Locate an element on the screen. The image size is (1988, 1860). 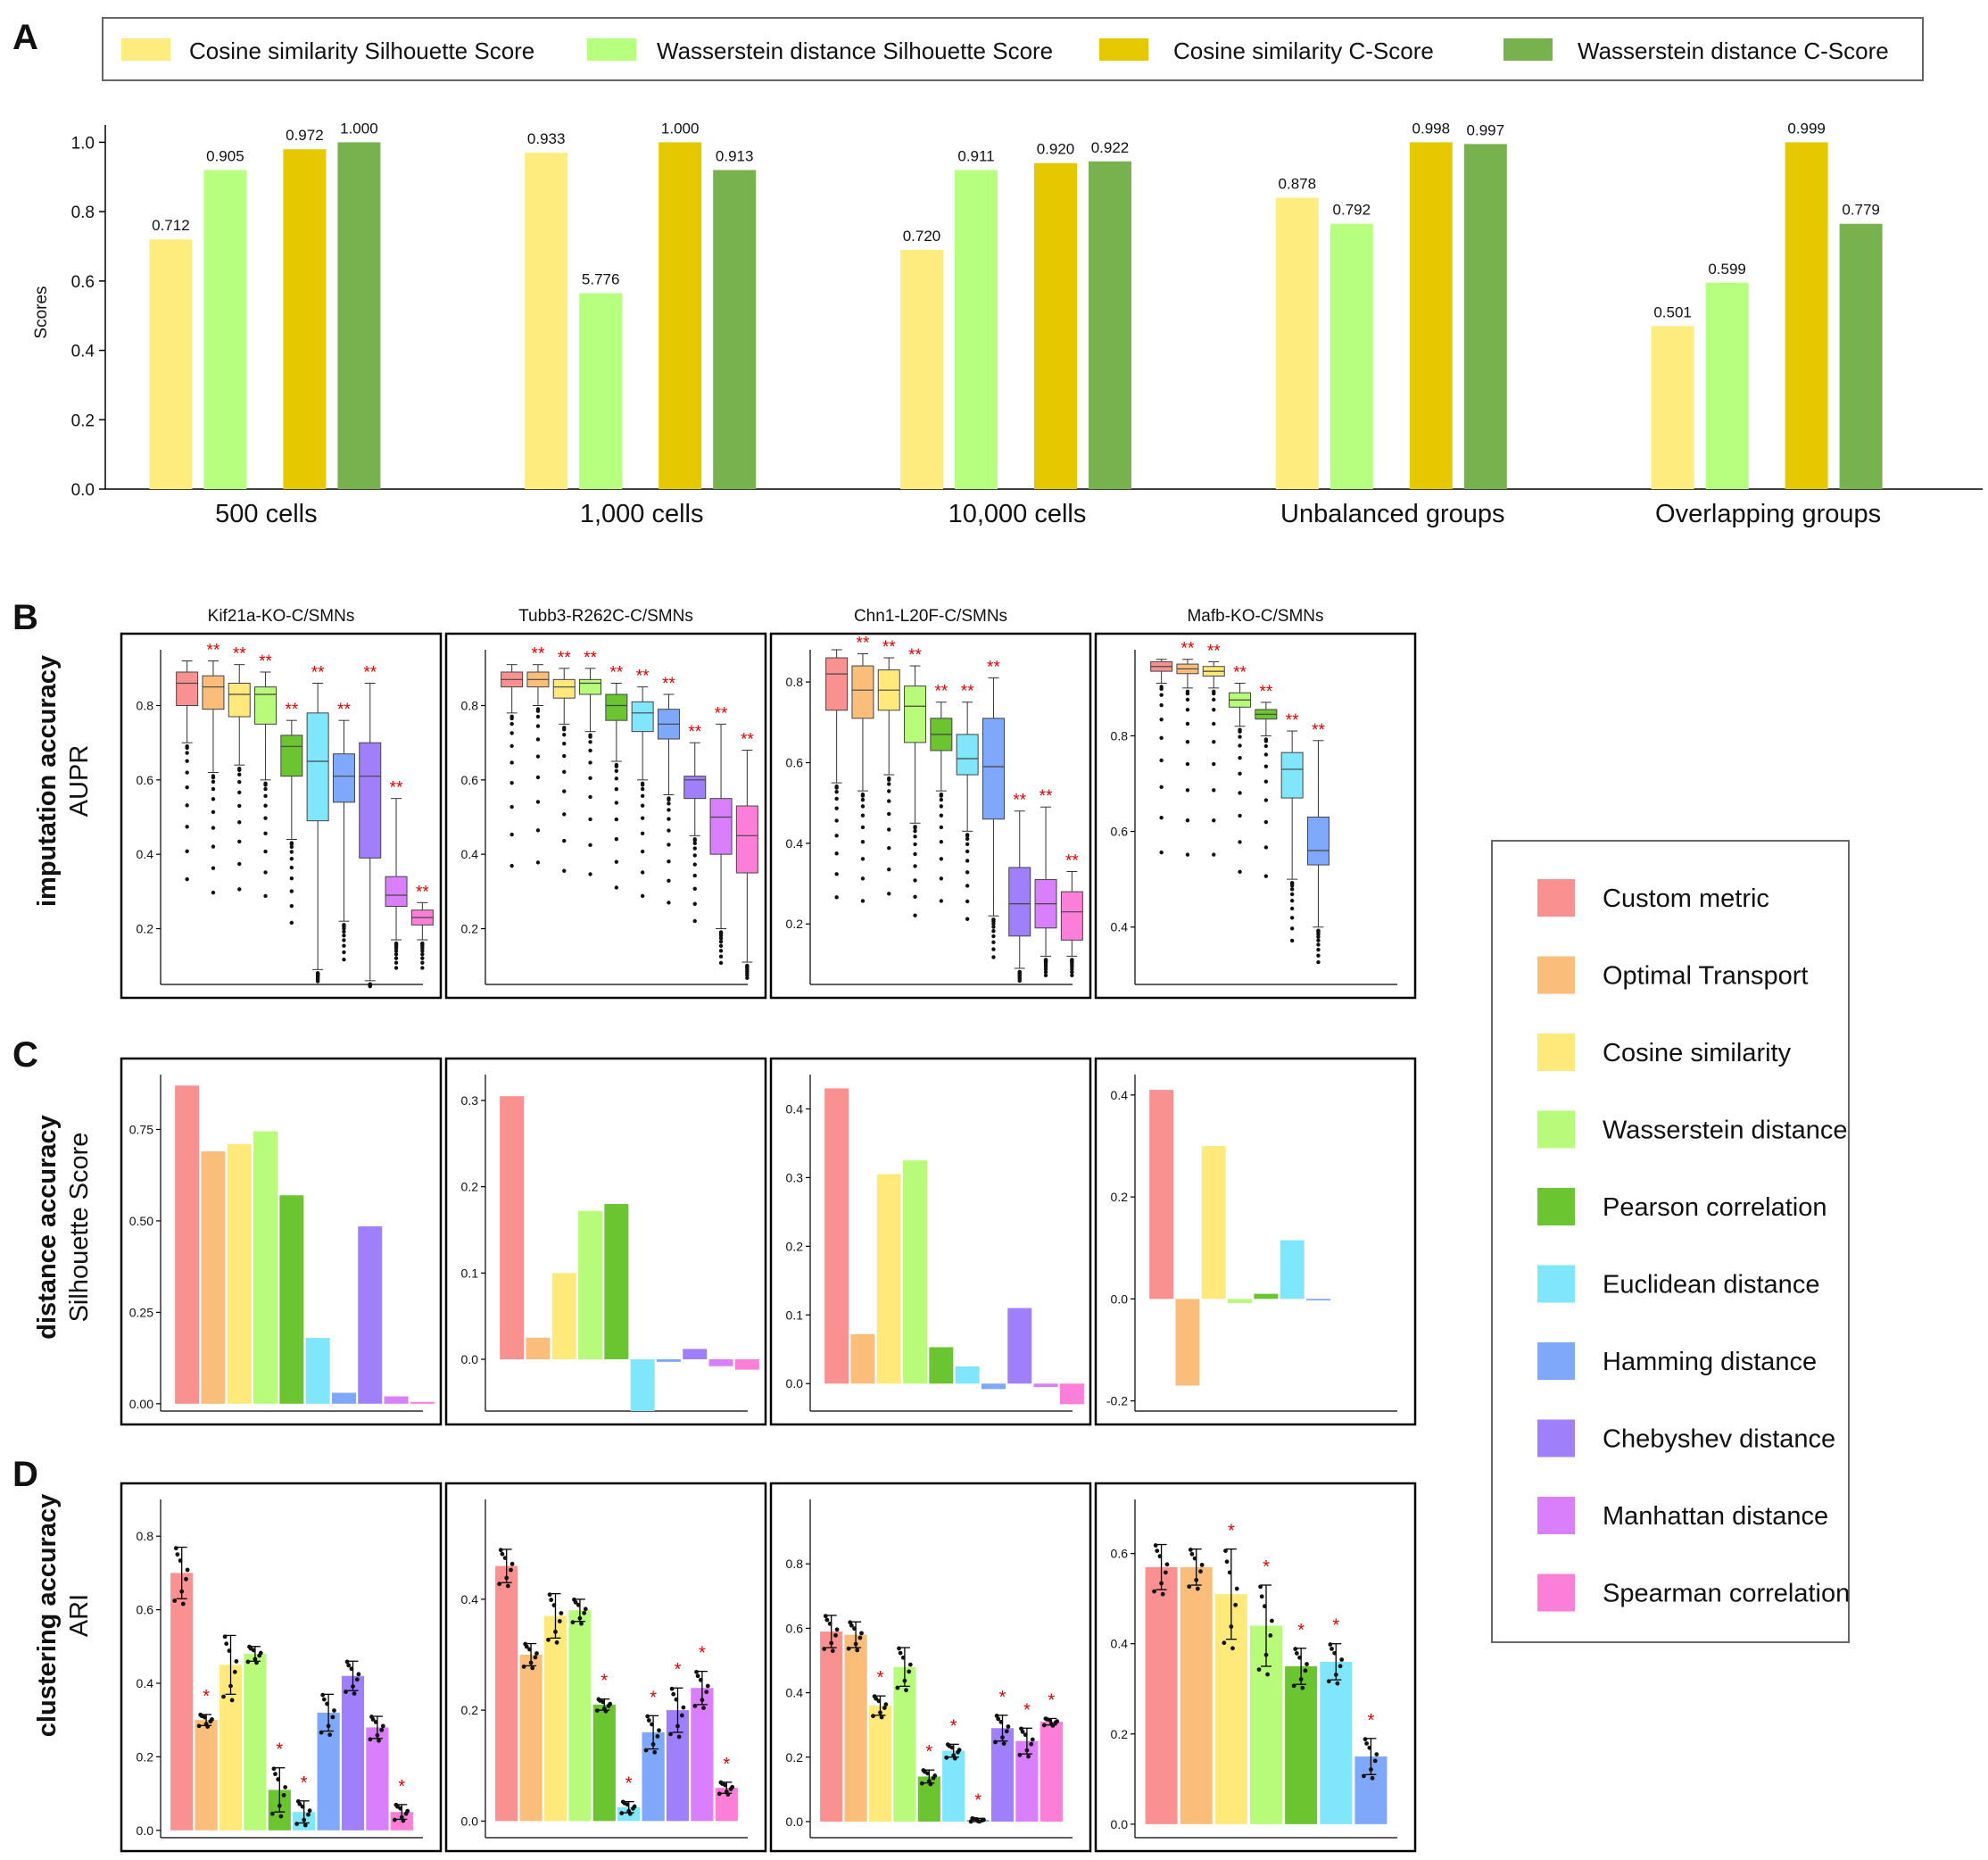
chart-b-title: Kif21a-KO-C/SMNs is located at coordinates (281, 616).